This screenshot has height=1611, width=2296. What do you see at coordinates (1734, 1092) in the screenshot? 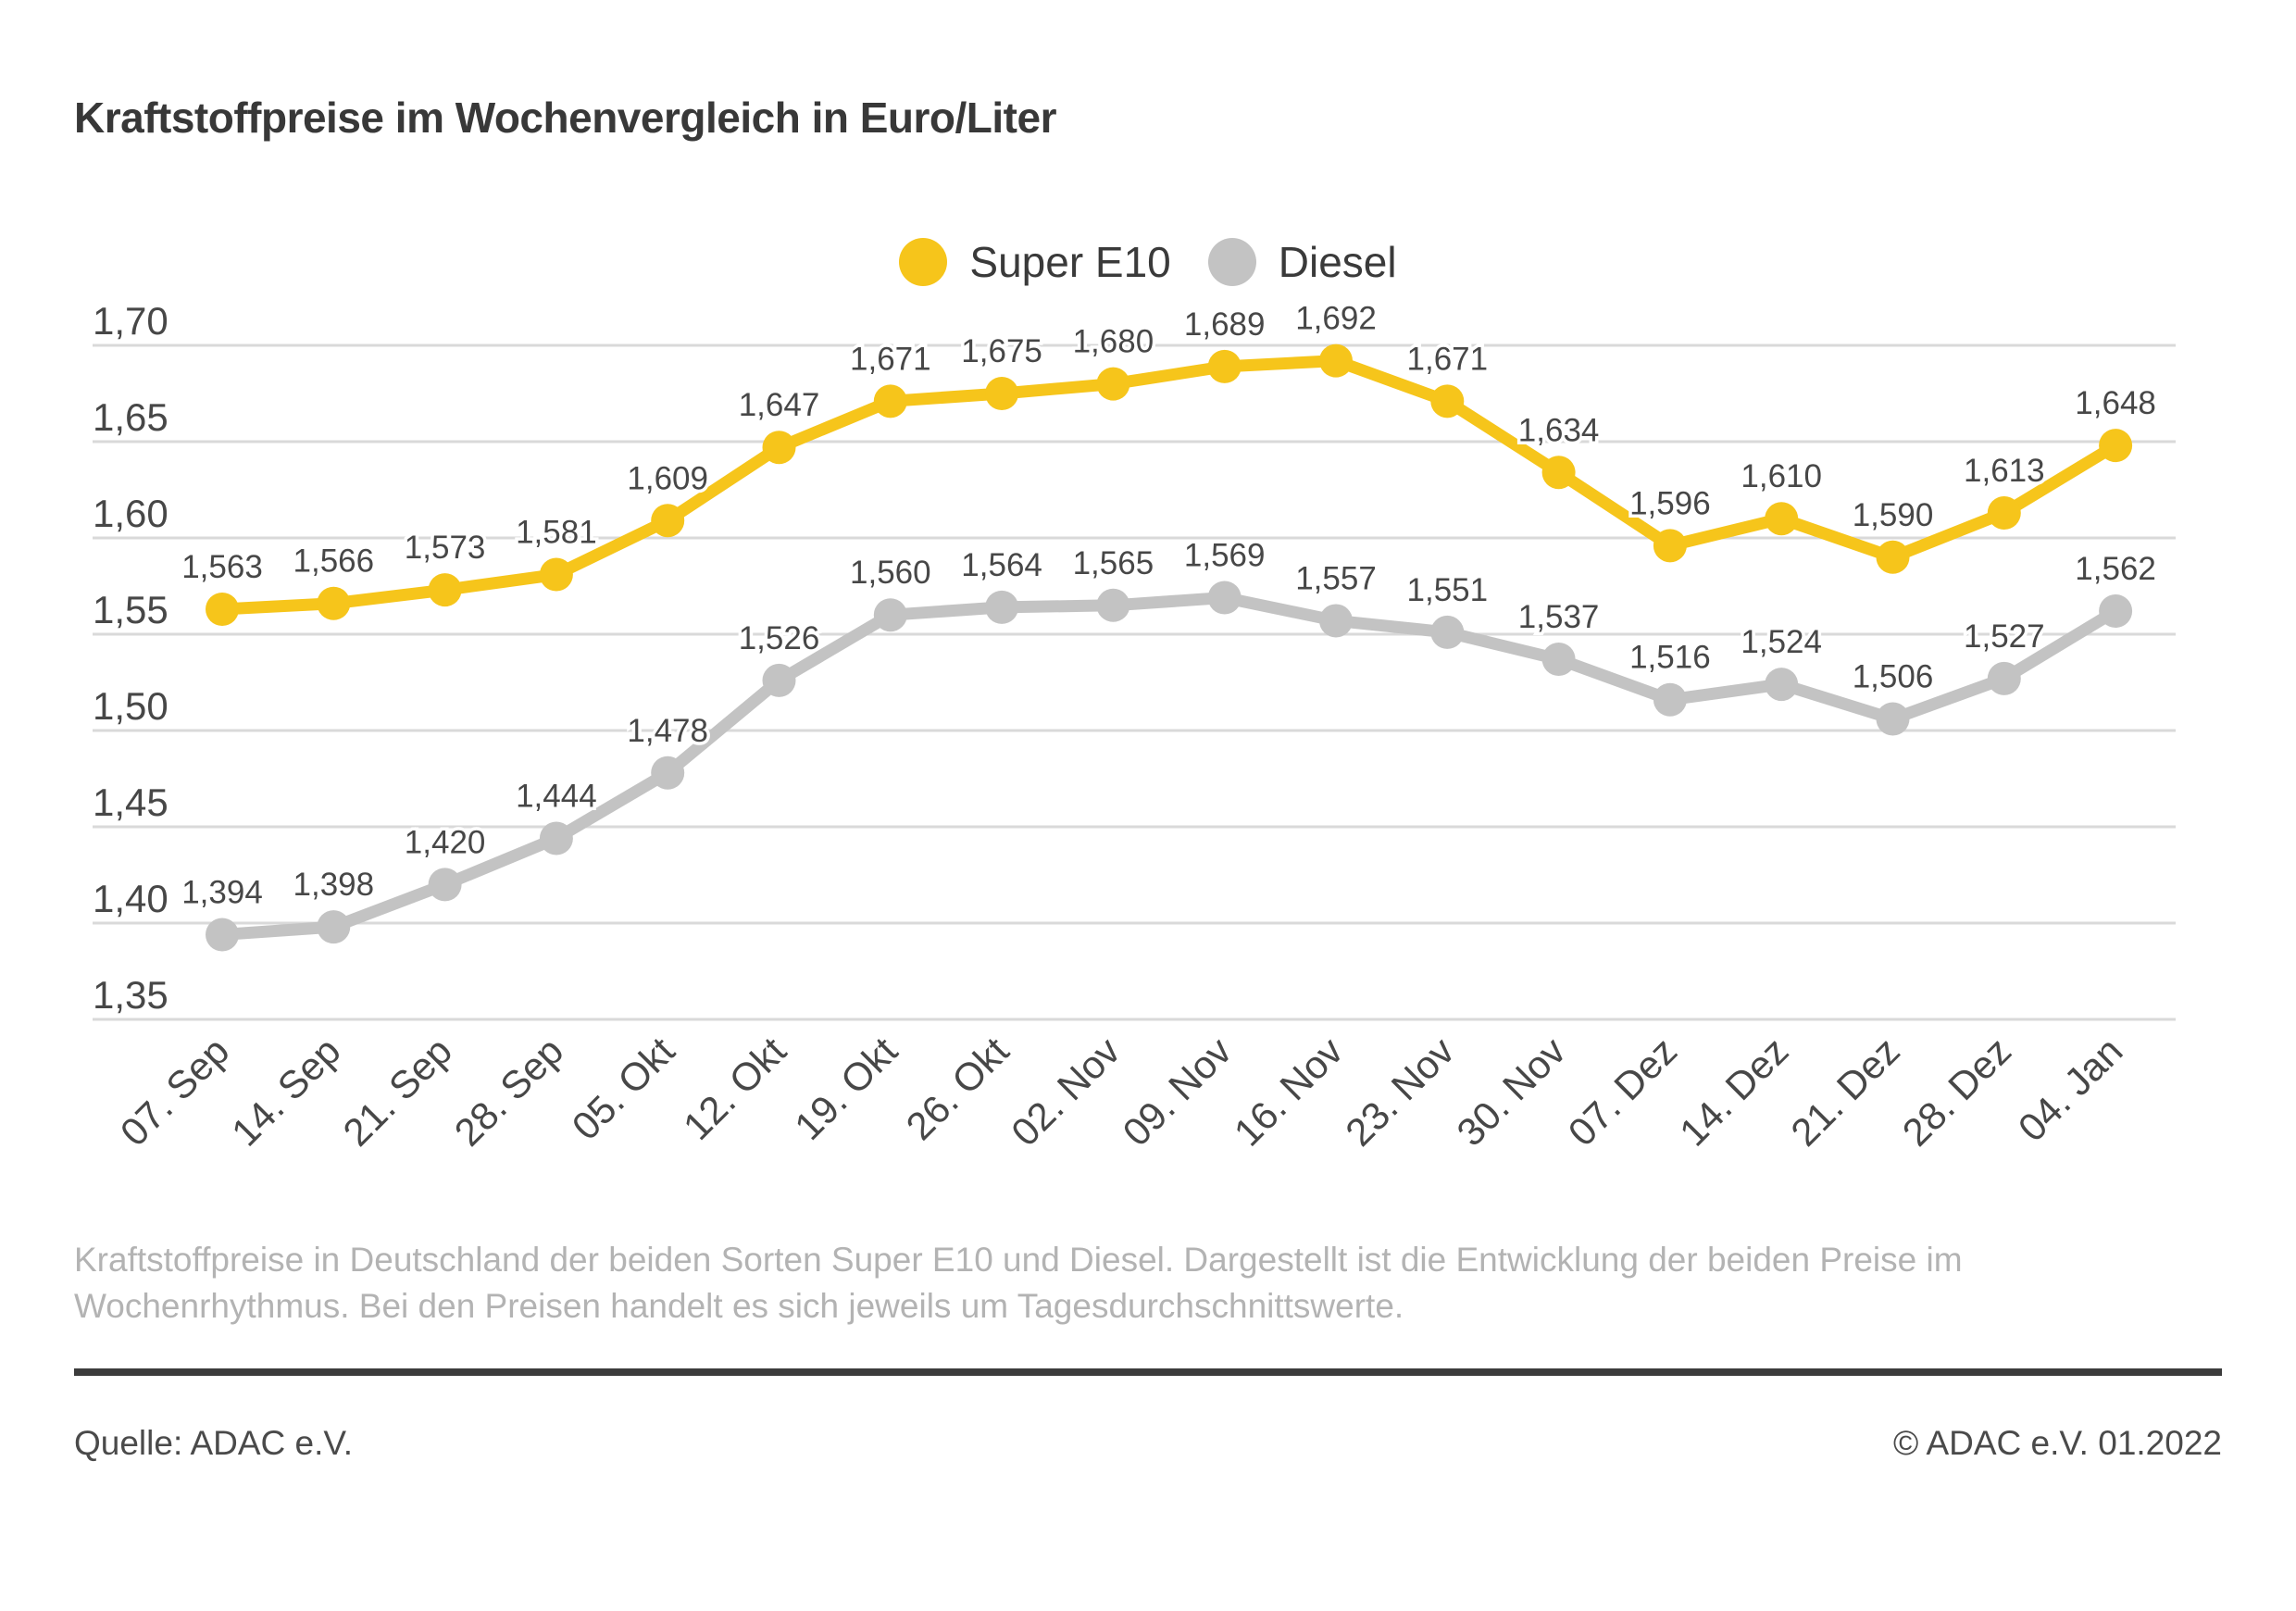
I see `x-axis-tick-label: 14. Dez` at bounding box center [1734, 1092].